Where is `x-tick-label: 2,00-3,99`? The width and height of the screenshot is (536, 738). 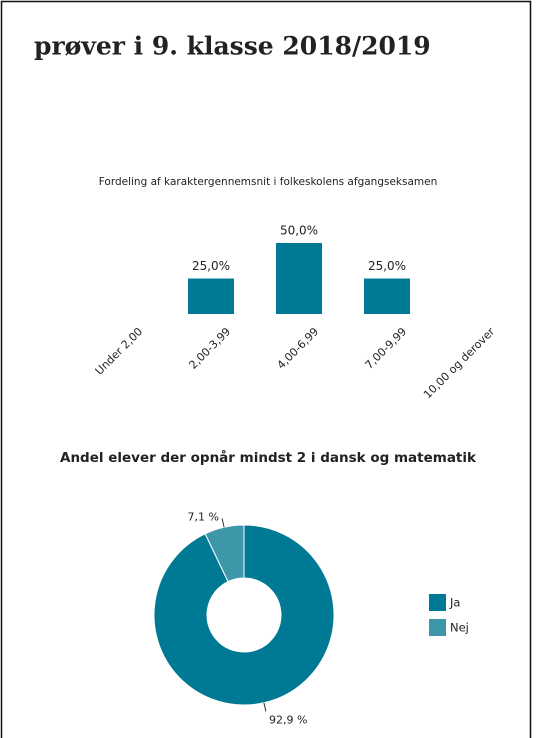
x-tick-label: 2,00-3,99 is located at coordinates (210, 348).